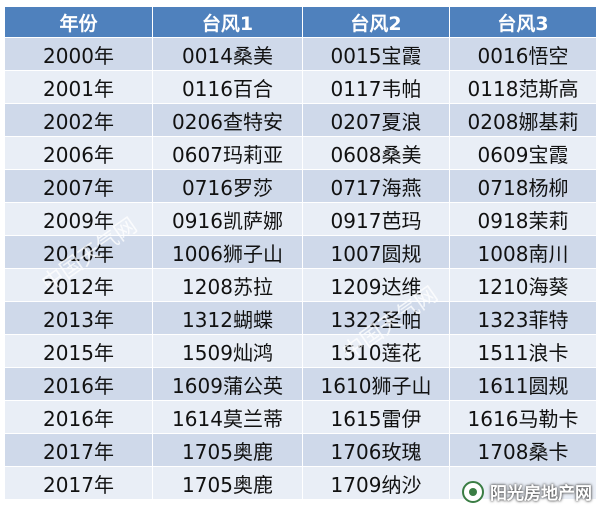 This screenshot has width=600, height=514. Describe the element at coordinates (78, 153) in the screenshot. I see `cell-year: 2006年` at that location.